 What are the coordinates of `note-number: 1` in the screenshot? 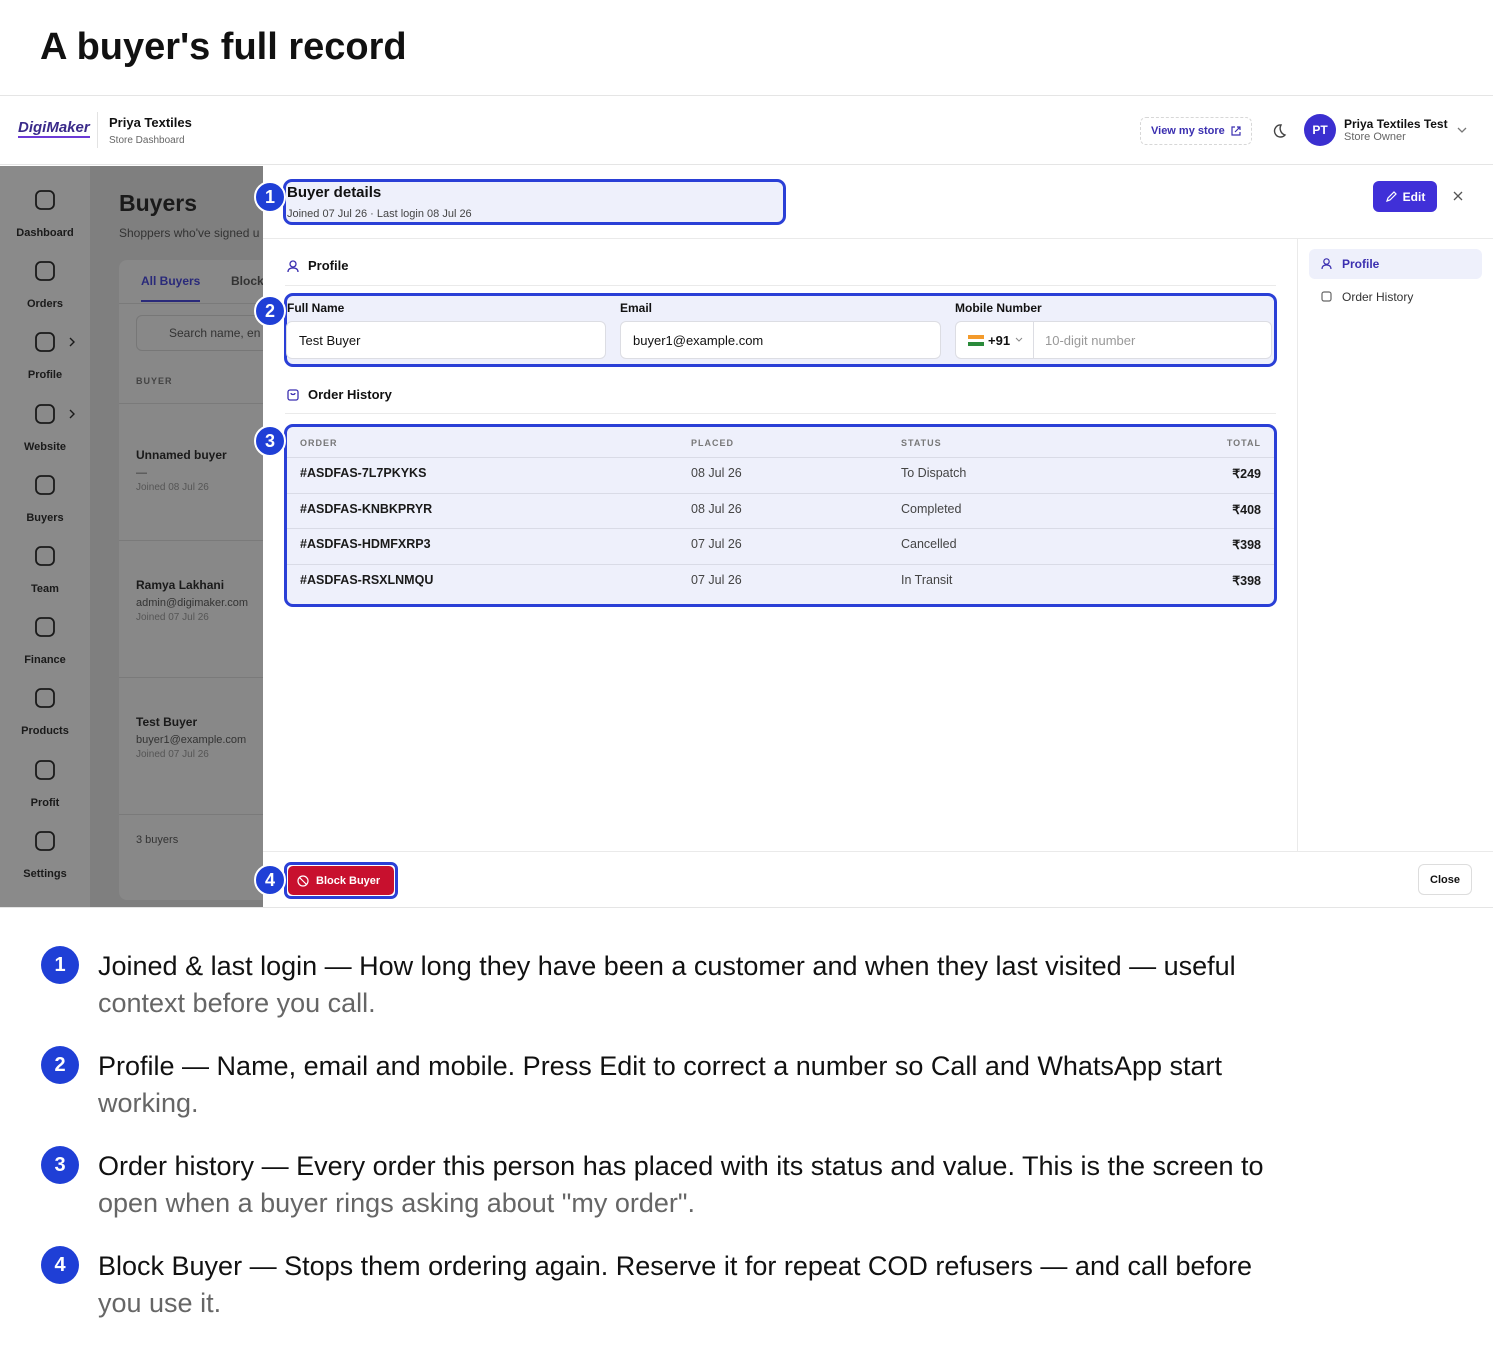 It's located at (60, 965).